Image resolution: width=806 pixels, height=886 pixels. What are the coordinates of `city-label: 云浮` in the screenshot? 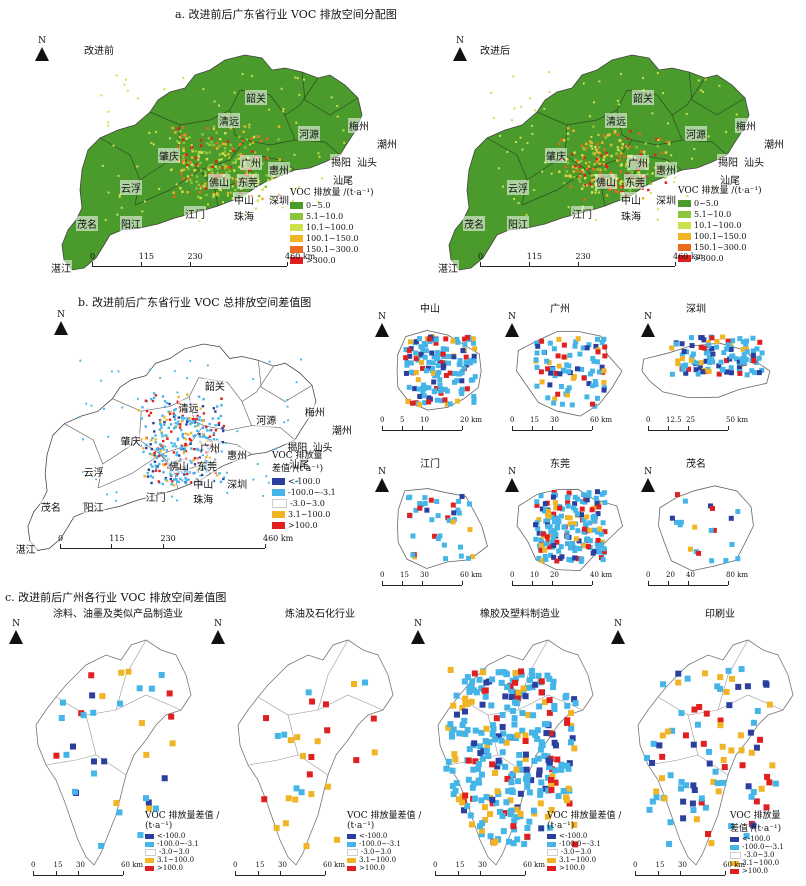 It's located at (93, 471).